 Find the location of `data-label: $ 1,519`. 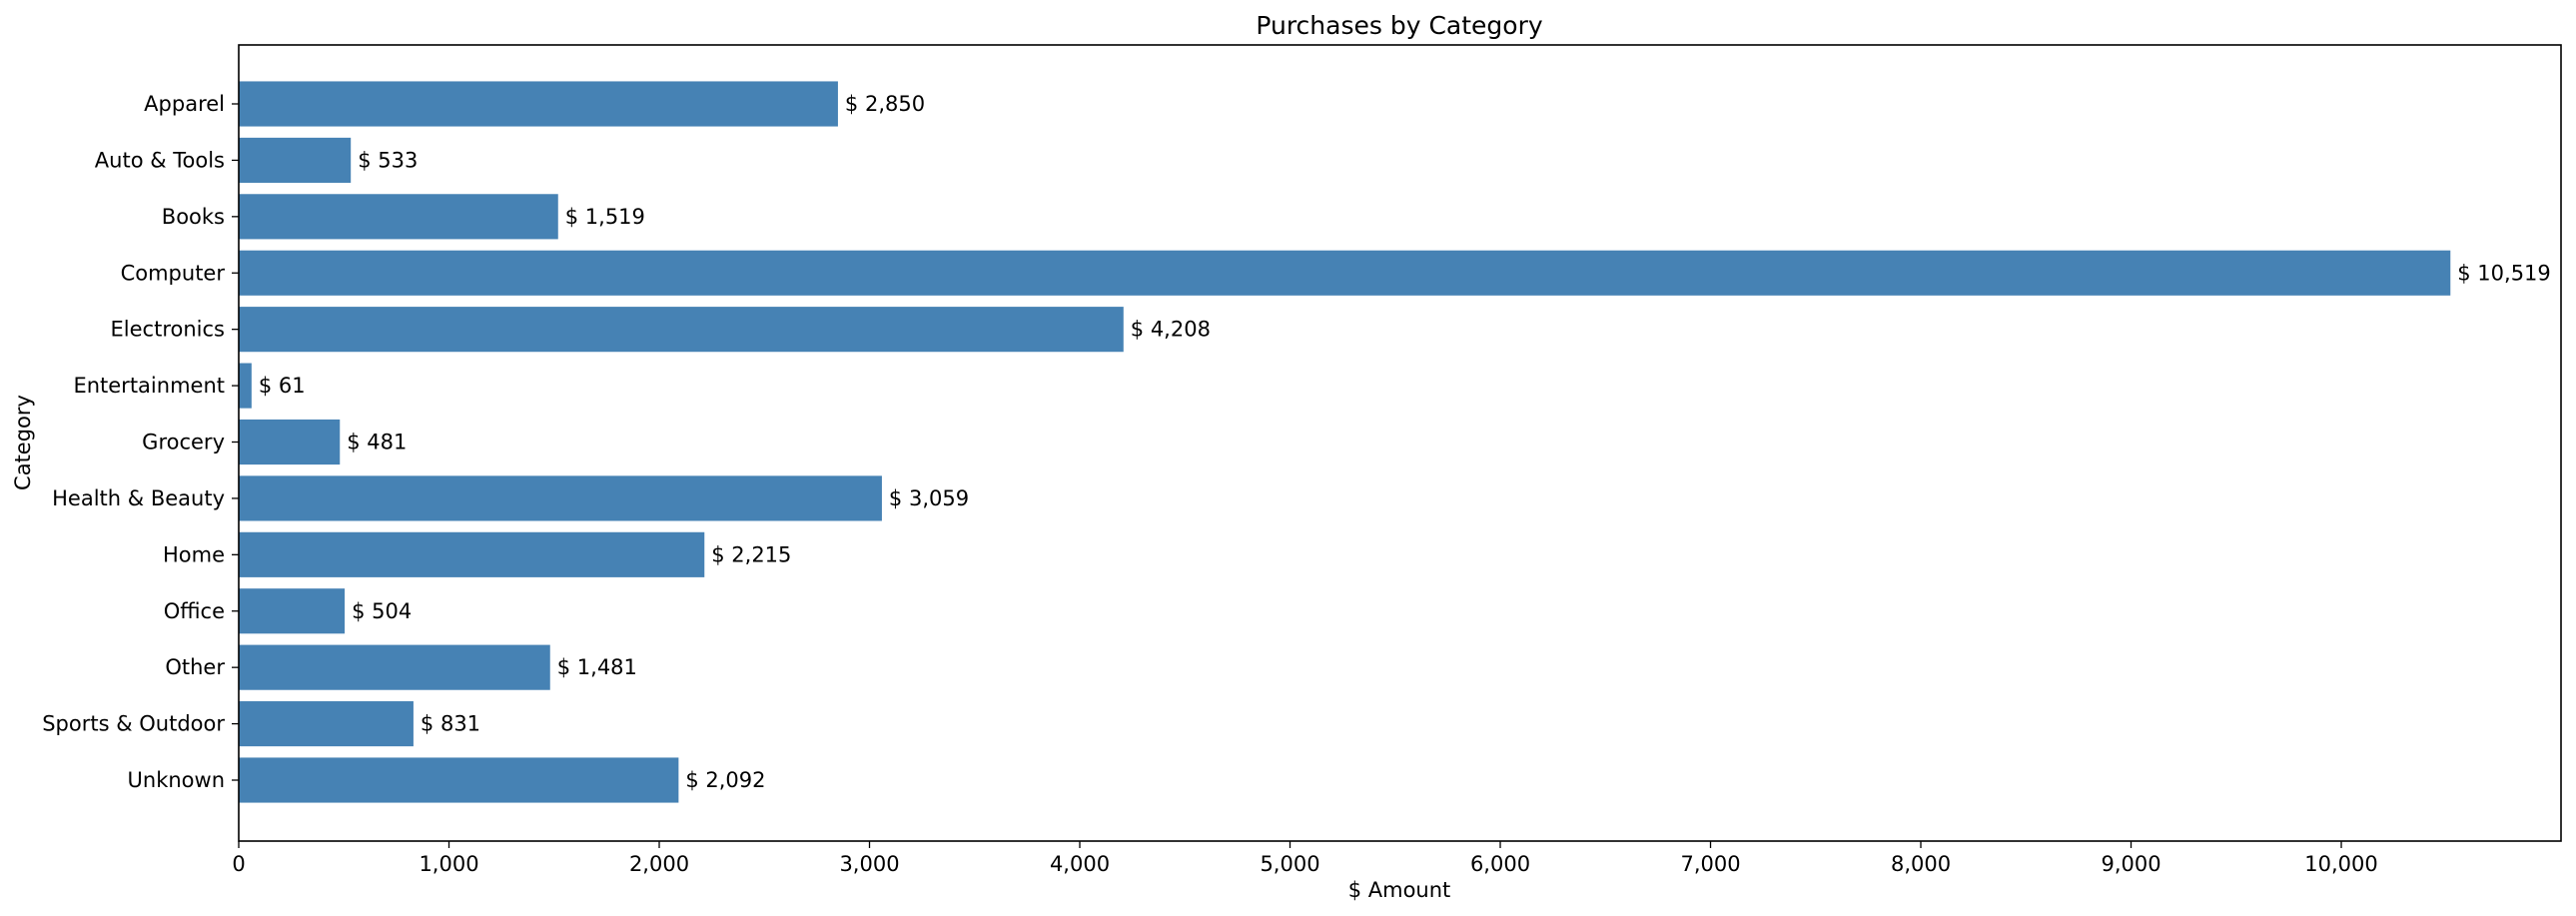

data-label: $ 1,519 is located at coordinates (605, 217).